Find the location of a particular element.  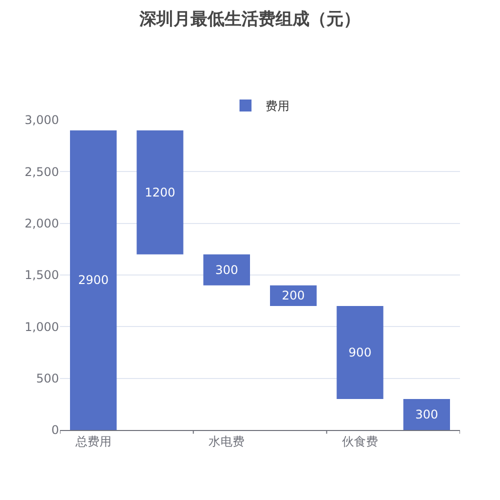

chart-title: 深圳月最低生活费组成（元） is located at coordinates (249, 19).